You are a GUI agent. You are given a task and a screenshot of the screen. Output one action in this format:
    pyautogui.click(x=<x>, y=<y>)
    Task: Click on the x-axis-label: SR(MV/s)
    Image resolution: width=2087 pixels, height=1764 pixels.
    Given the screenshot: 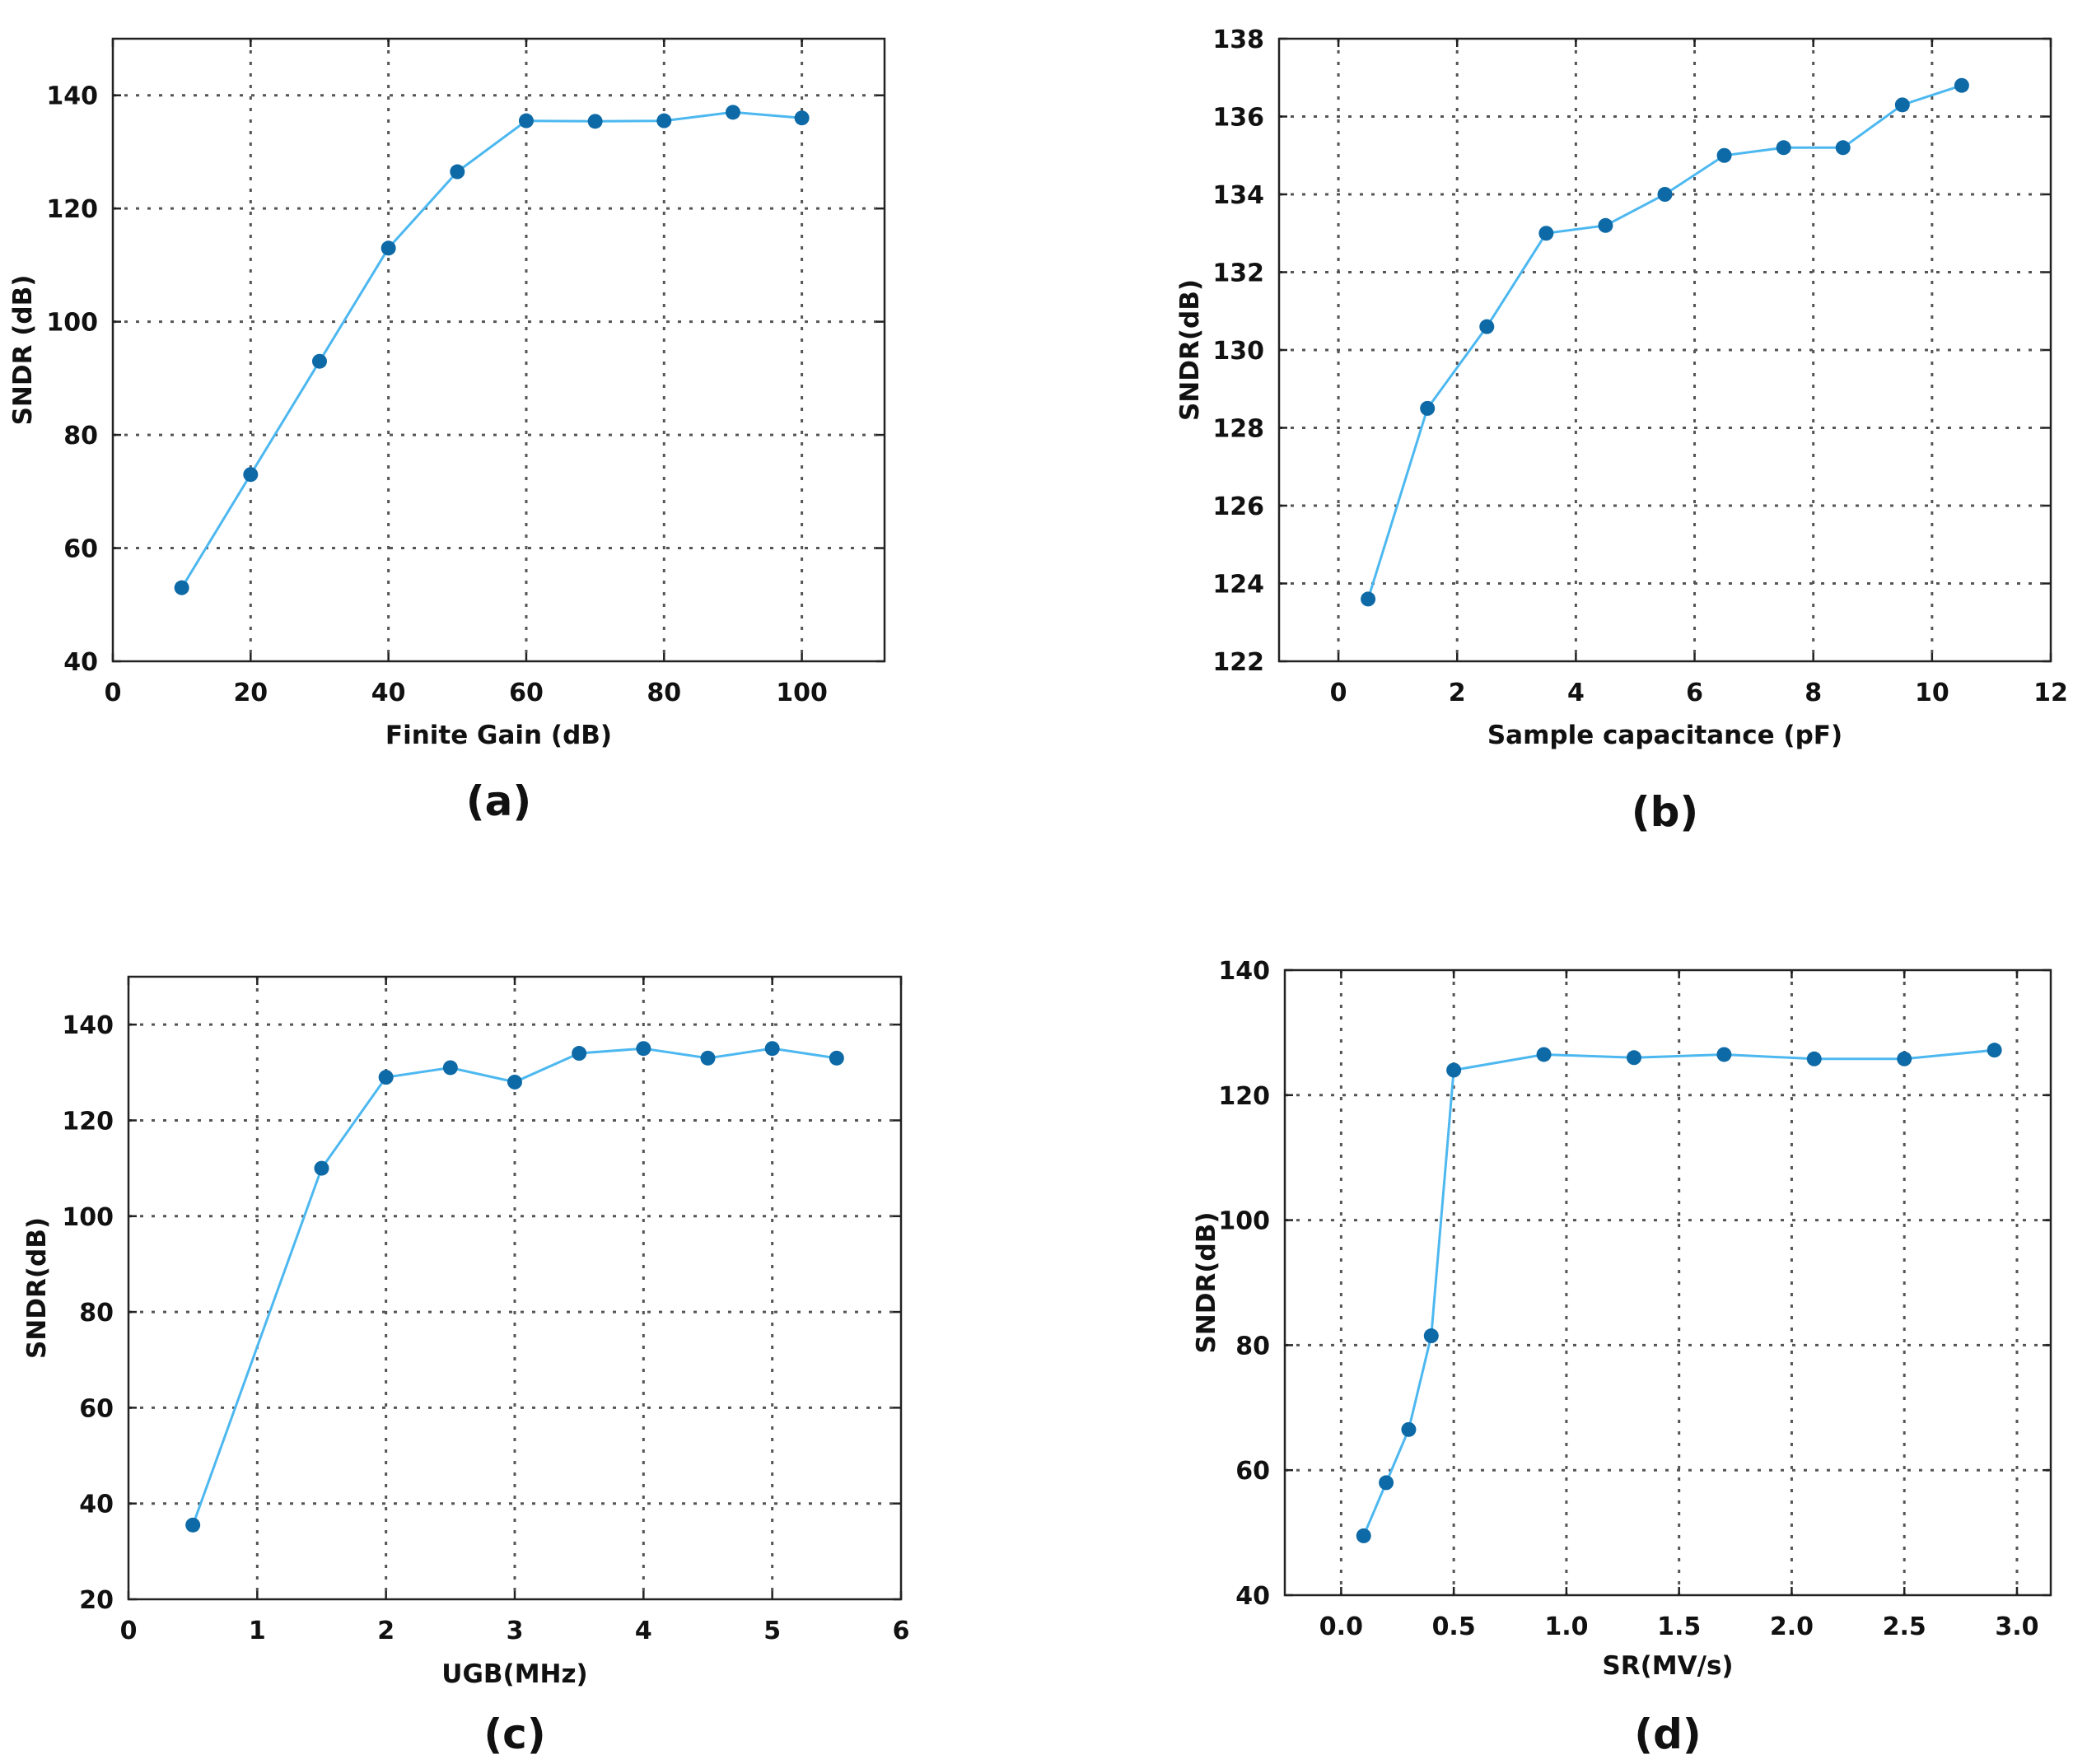 What is the action you would take?
    pyautogui.click(x=1667, y=1666)
    